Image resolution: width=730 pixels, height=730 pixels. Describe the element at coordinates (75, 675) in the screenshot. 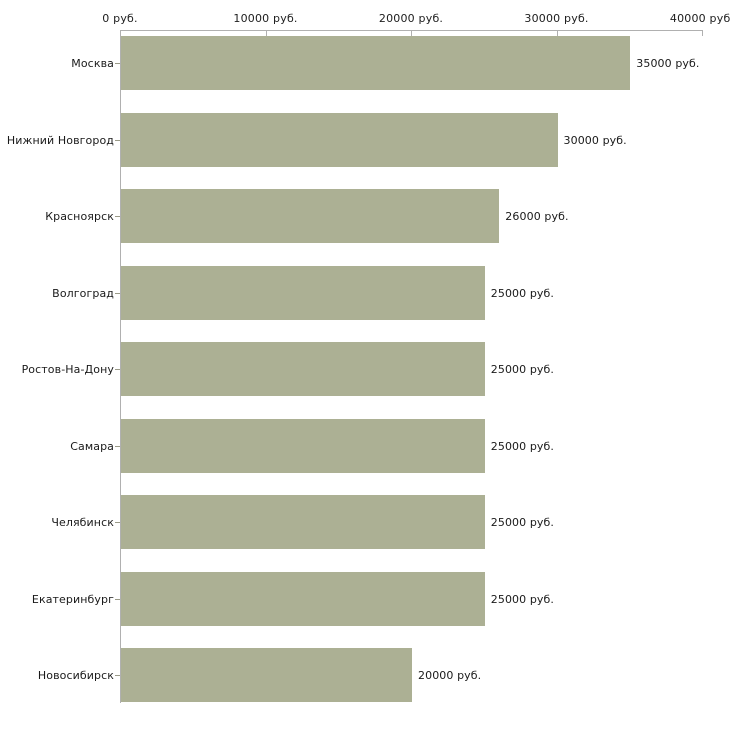

I see `category-label: Новосибирск` at that location.